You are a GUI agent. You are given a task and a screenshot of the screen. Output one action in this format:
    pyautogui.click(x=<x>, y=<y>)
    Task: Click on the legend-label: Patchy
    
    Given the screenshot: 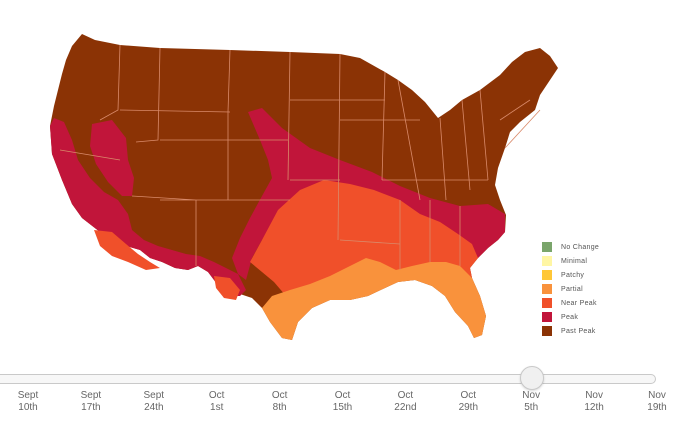 What is the action you would take?
    pyautogui.click(x=573, y=275)
    